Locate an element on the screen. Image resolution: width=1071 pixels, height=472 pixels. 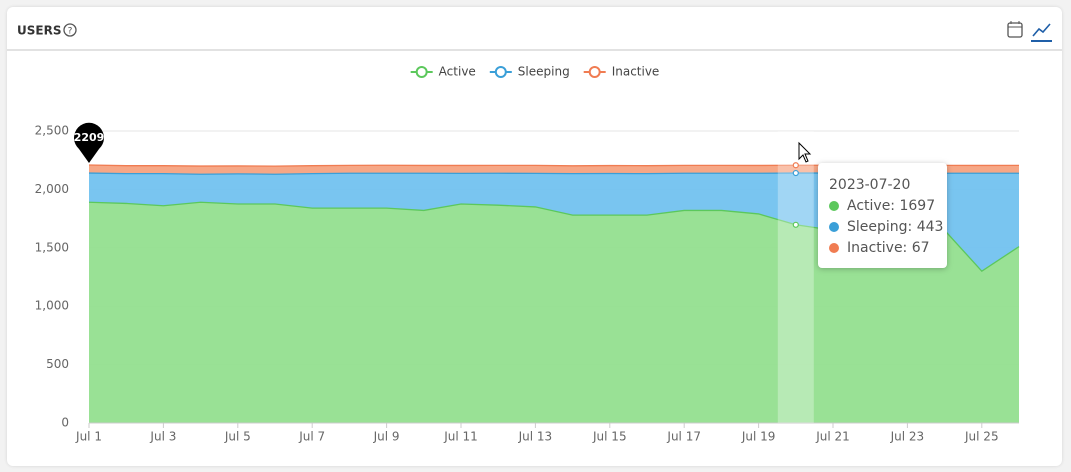
legend: Active Sleeping Inactive is located at coordinates (535, 72).